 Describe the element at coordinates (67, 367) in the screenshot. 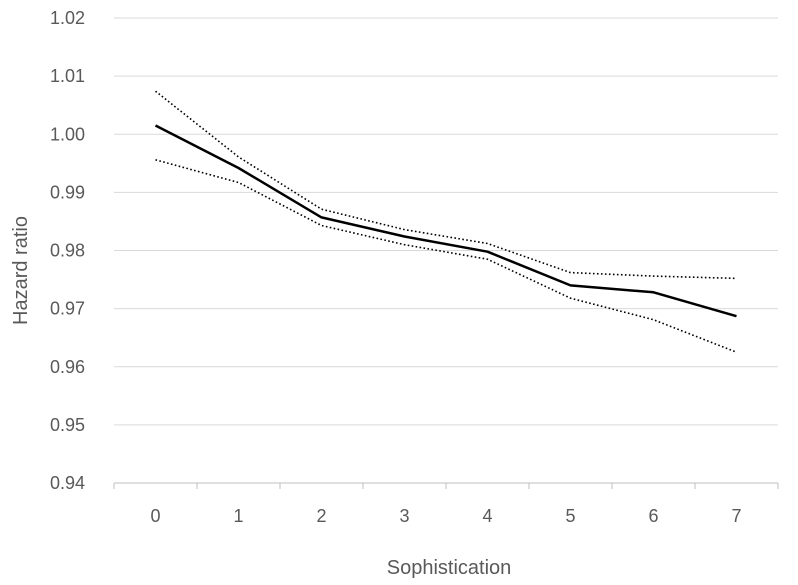

I see `y-tick-label: 0.96` at that location.